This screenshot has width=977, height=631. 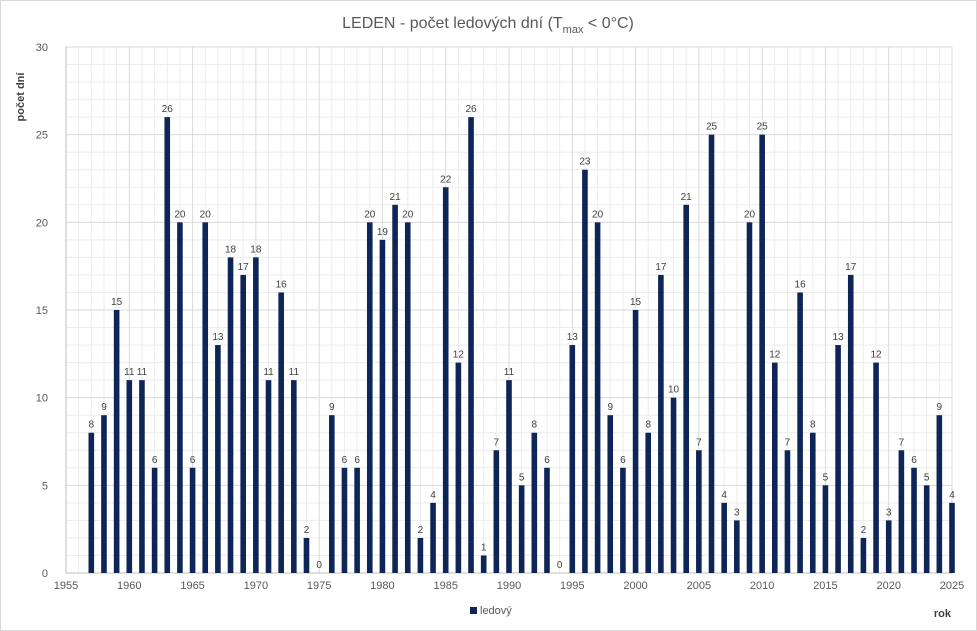 What do you see at coordinates (952, 586) in the screenshot?
I see `x-tick-label: 2025` at bounding box center [952, 586].